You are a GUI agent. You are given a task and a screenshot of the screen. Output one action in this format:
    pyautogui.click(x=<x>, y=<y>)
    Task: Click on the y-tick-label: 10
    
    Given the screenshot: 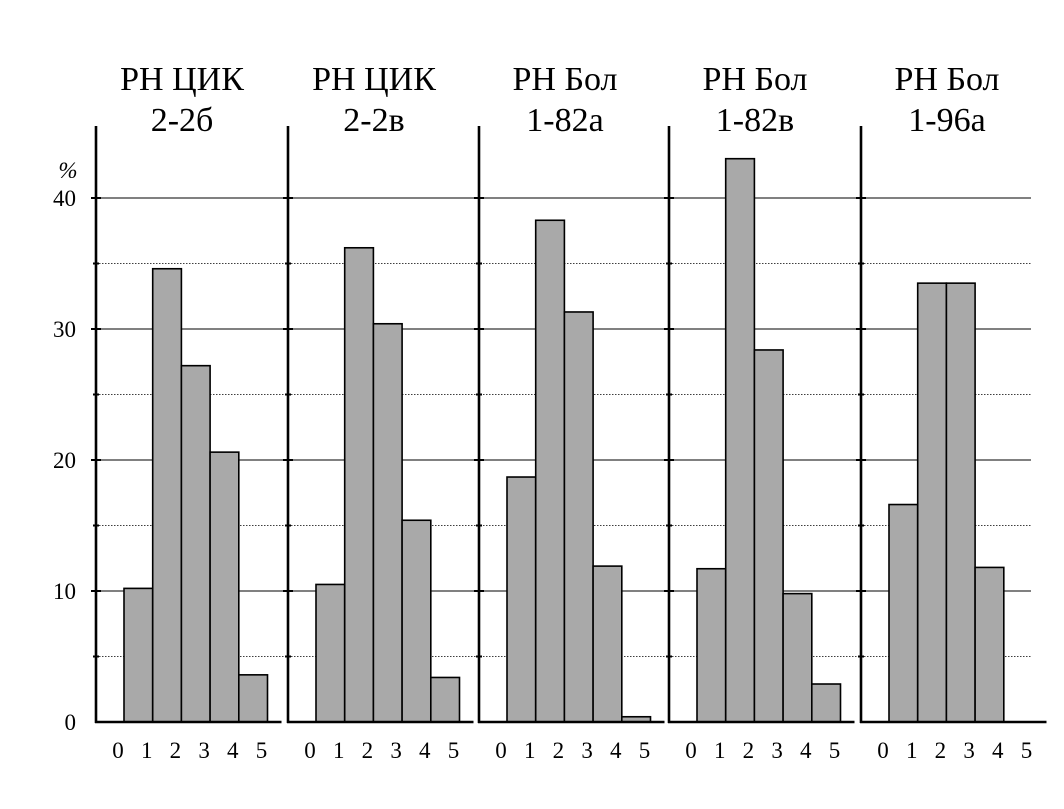 What is the action you would take?
    pyautogui.click(x=64, y=591)
    